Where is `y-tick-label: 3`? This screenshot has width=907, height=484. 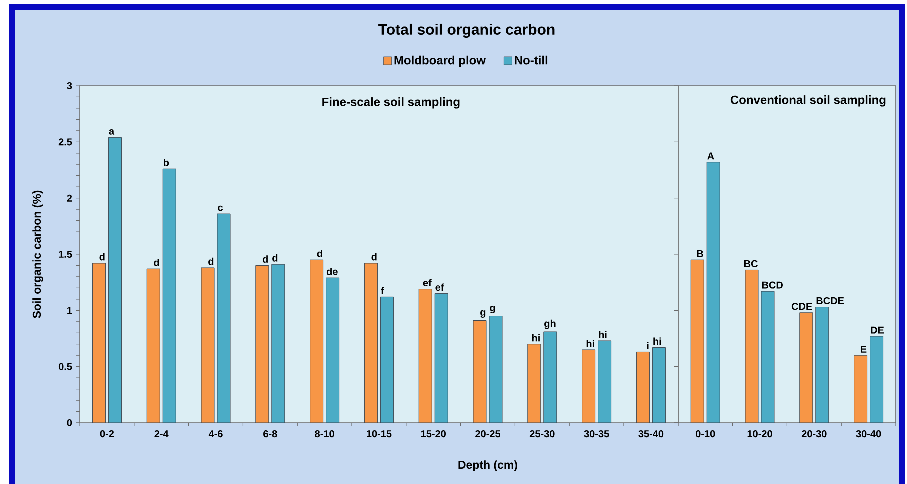
y-tick-label: 3 is located at coordinates (69, 86).